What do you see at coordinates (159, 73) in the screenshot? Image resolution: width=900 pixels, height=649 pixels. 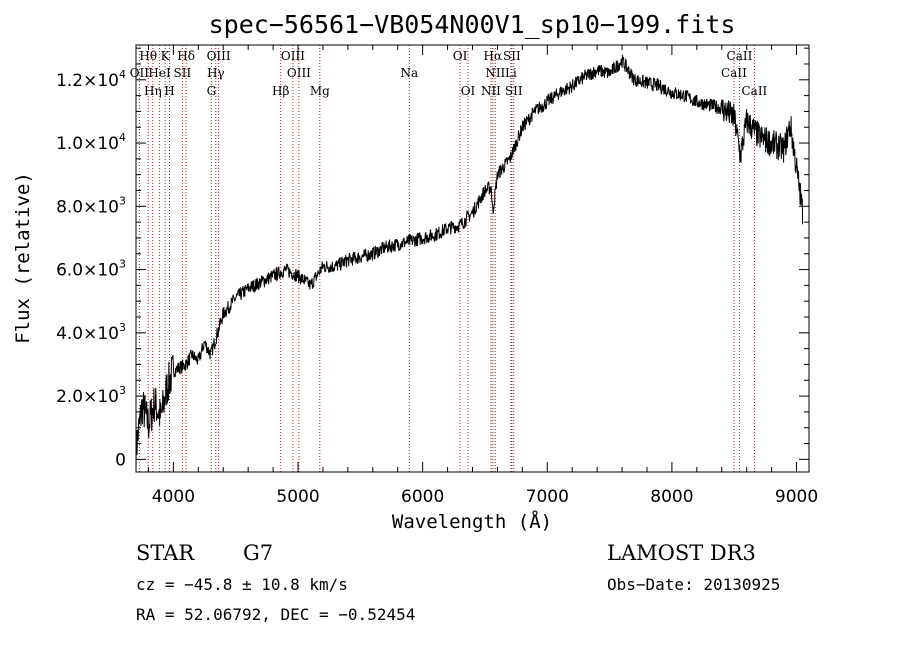 I see `spectral-line-label: HeI` at bounding box center [159, 73].